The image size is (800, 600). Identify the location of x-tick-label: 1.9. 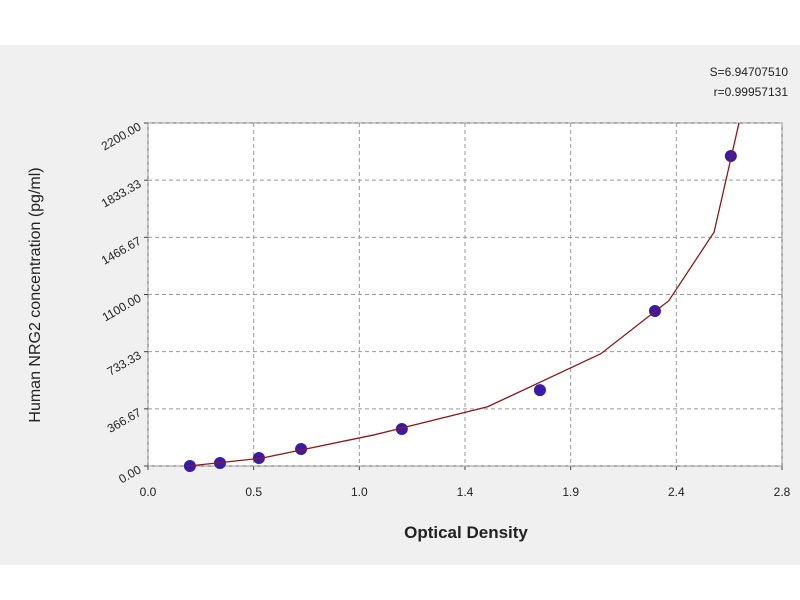
(570, 492).